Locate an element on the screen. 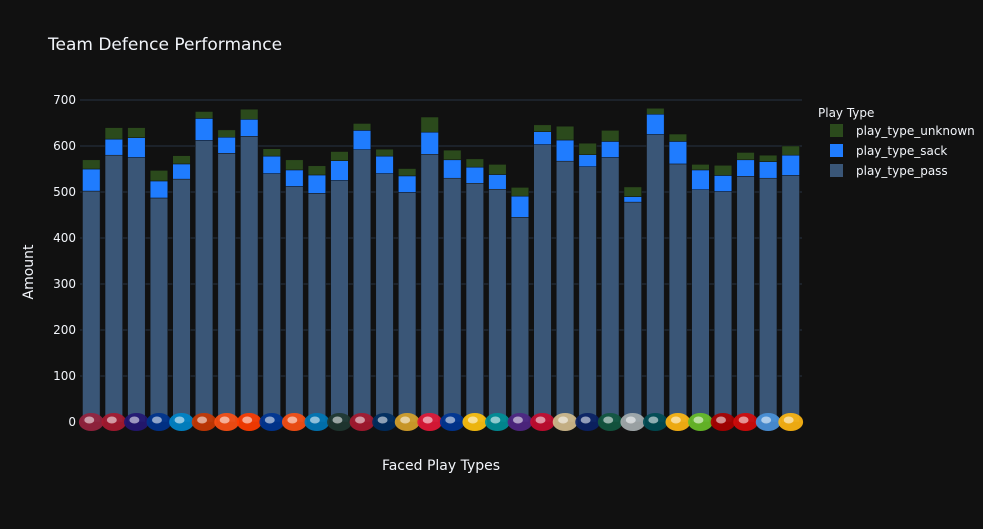 This screenshot has width=983, height=529. bar-play_type_pass-LAC is located at coordinates (474, 303).